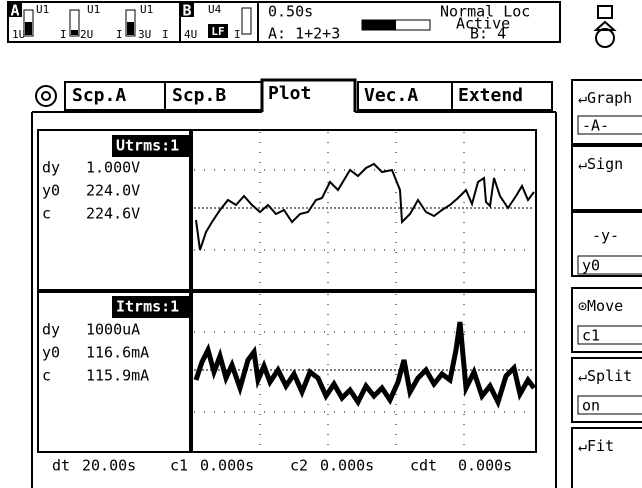 The width and height of the screenshot is (642, 488). I want to click on channel-range: 4U, so click(190, 34).